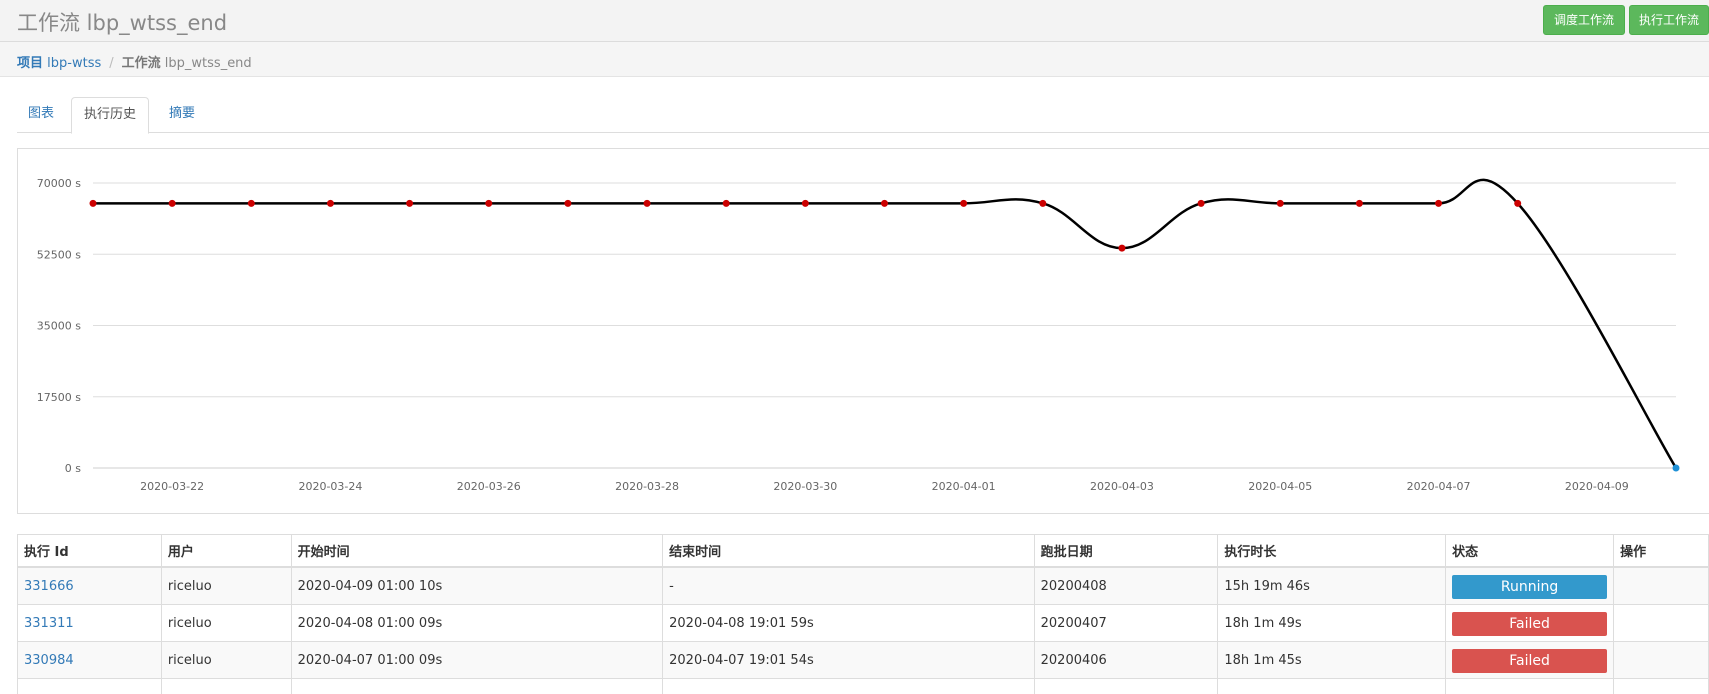 The height and width of the screenshot is (694, 1709). What do you see at coordinates (477, 623) in the screenshot?
I see `cell-start-time: 2020-04-08 01:00 09s` at bounding box center [477, 623].